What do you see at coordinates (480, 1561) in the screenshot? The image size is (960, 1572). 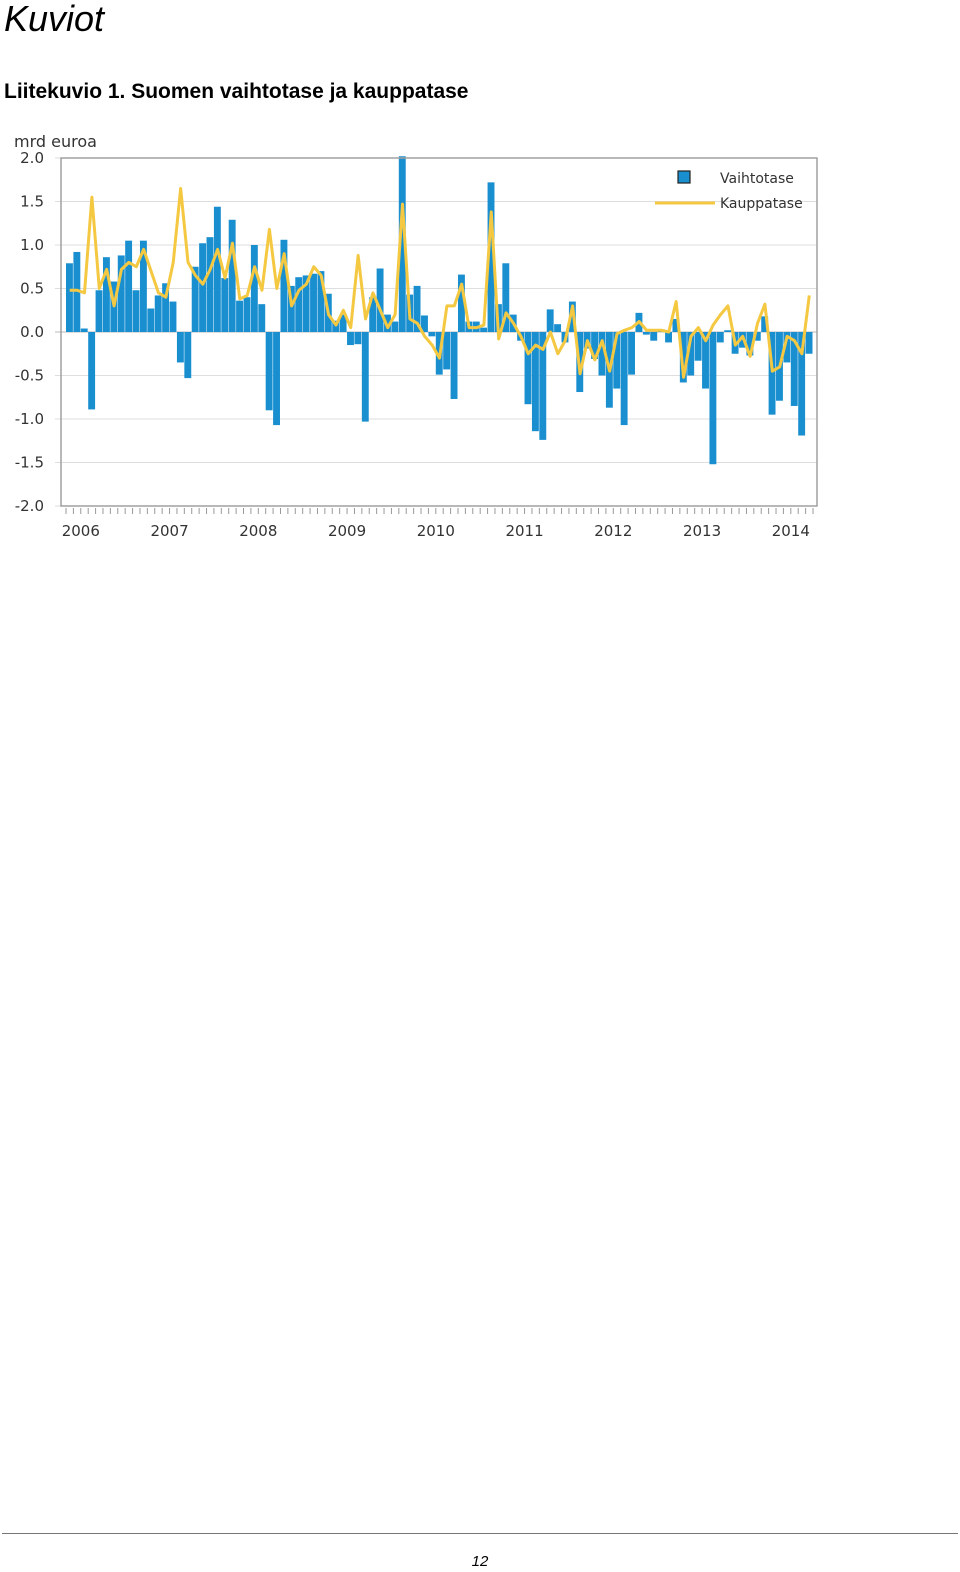 I see `page-number: 12` at bounding box center [480, 1561].